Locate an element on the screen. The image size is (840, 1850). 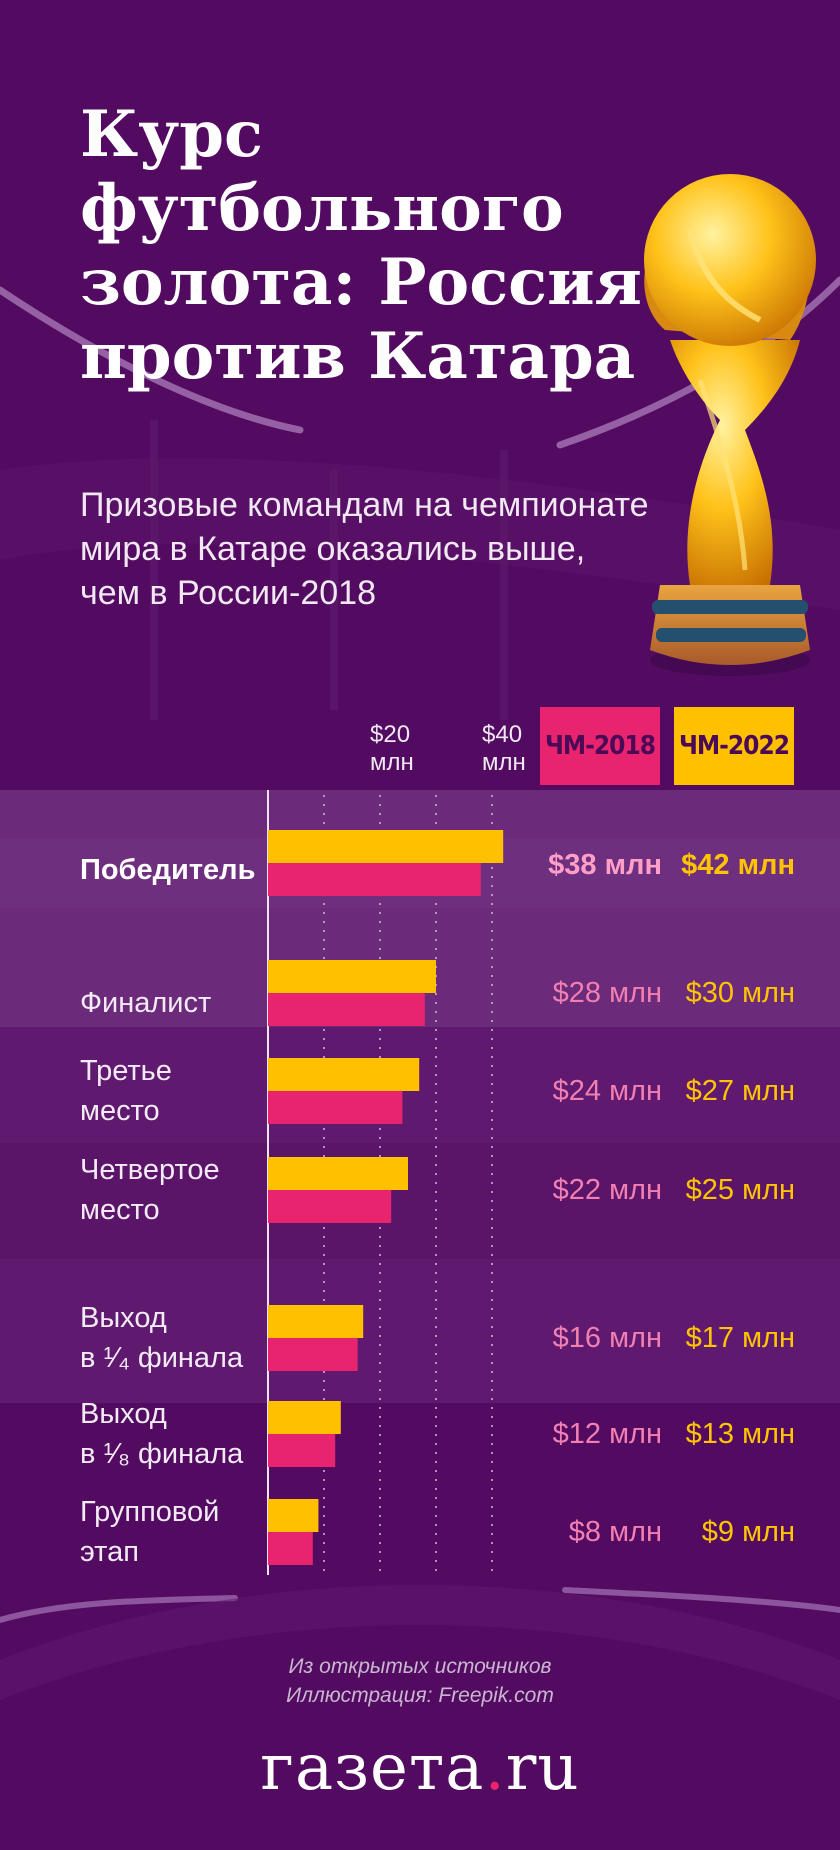
tick-amount: $40 is located at coordinates (502, 734).